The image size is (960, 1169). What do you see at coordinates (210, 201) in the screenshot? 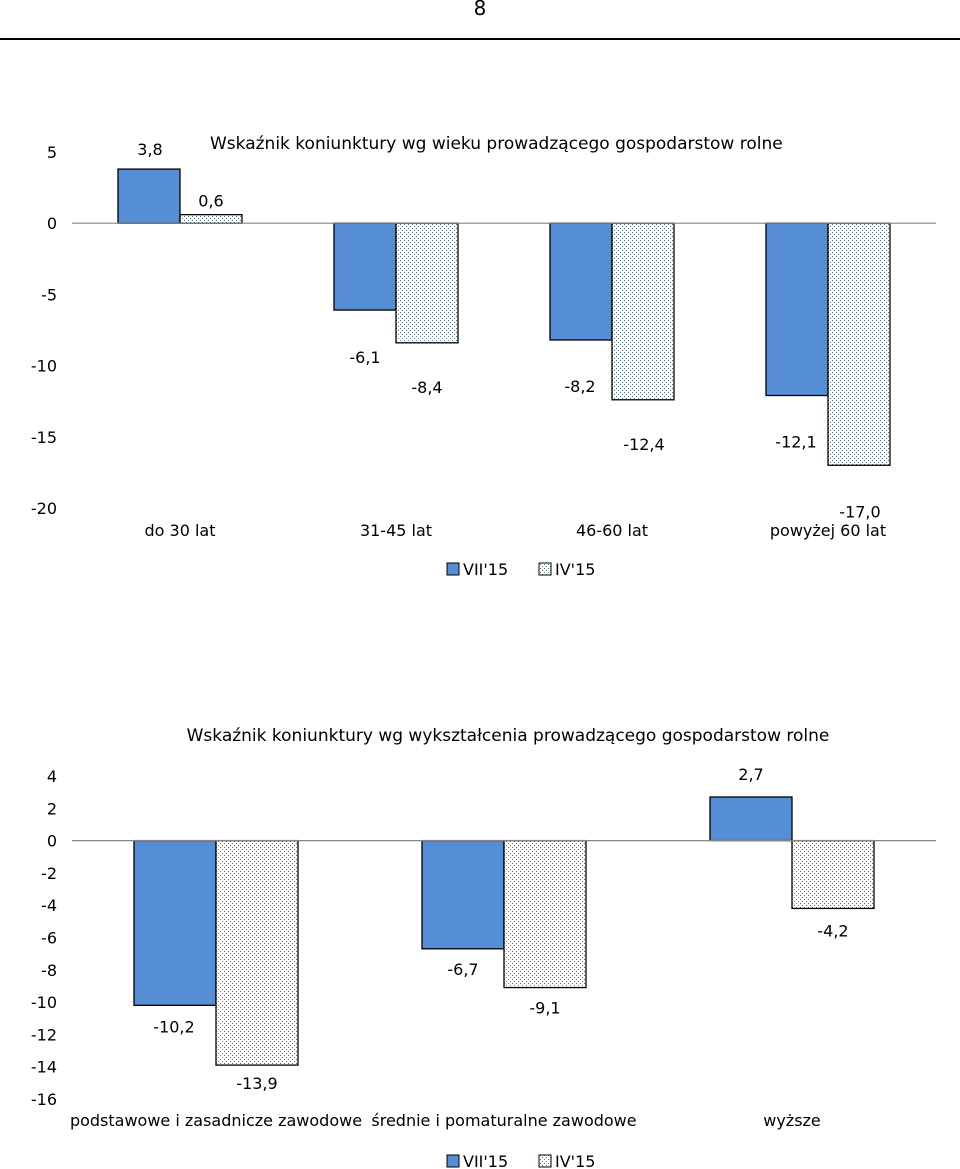
I see `data-label: 0,6` at bounding box center [210, 201].